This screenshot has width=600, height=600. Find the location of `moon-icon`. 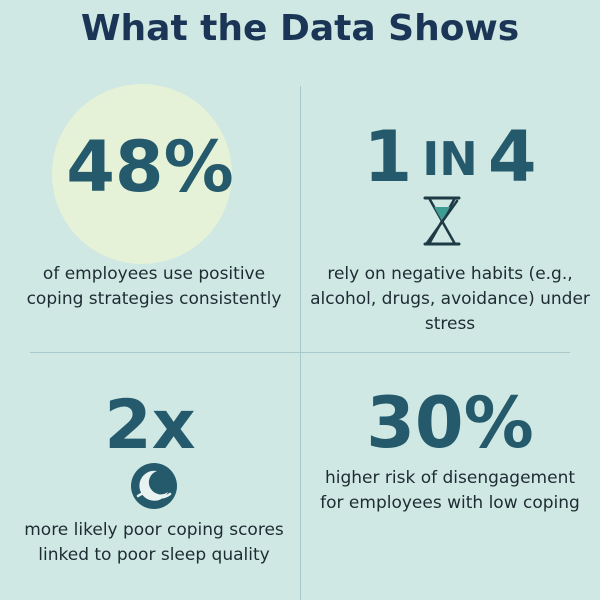

moon-icon is located at coordinates (154, 486).